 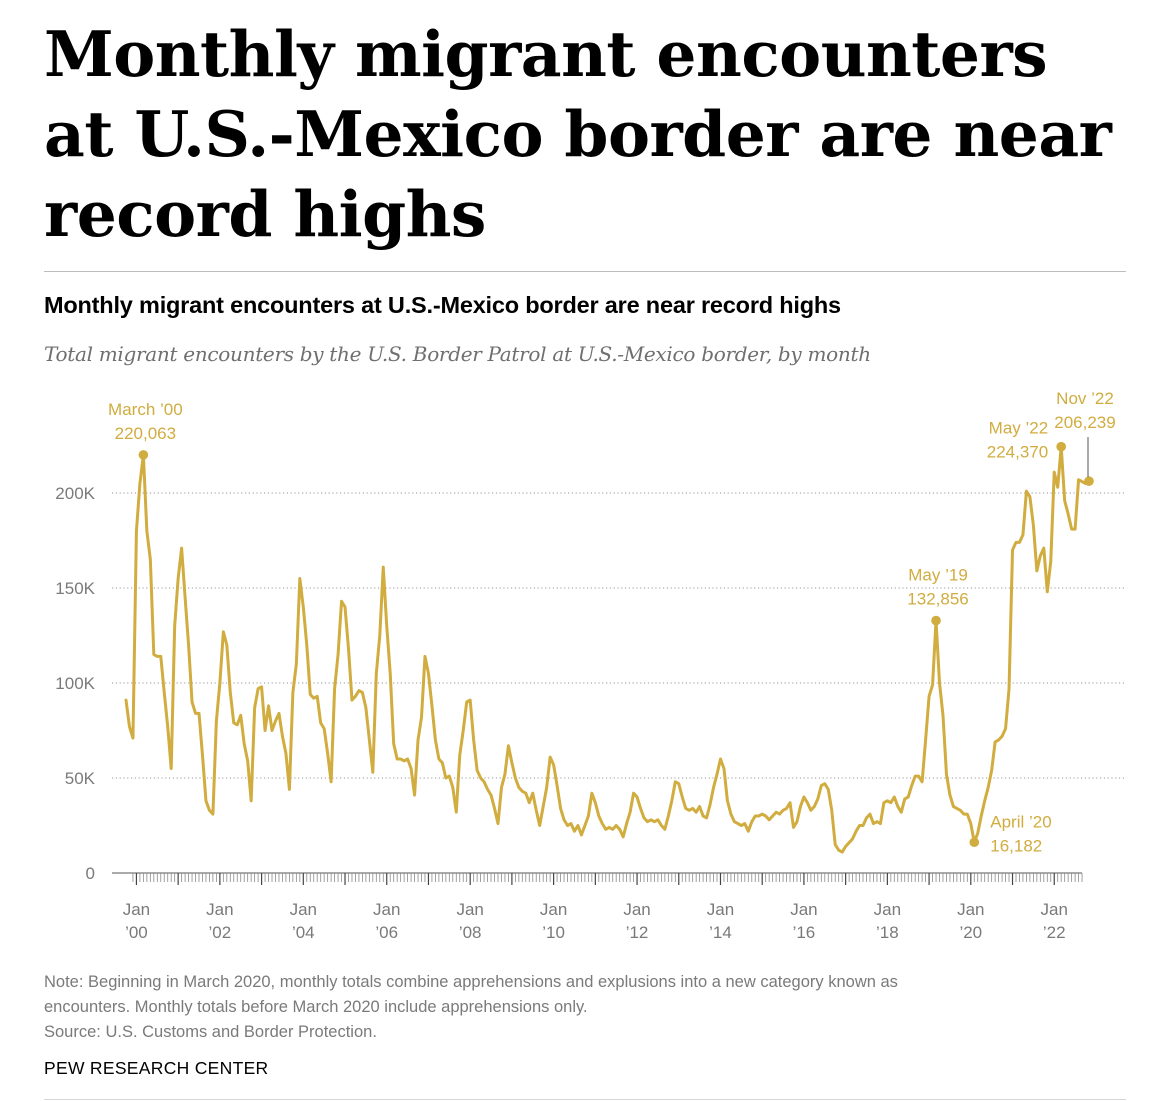 I want to click on y-axis: 0 50K 100K 150K 200K, so click(x=75, y=683).